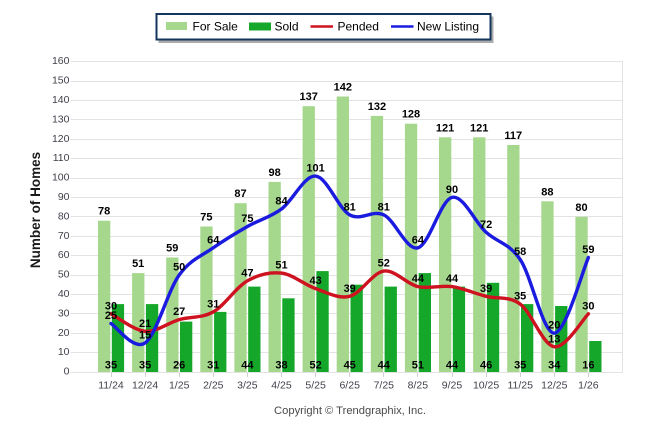  I want to click on svg-text: 40, so click(64, 294).